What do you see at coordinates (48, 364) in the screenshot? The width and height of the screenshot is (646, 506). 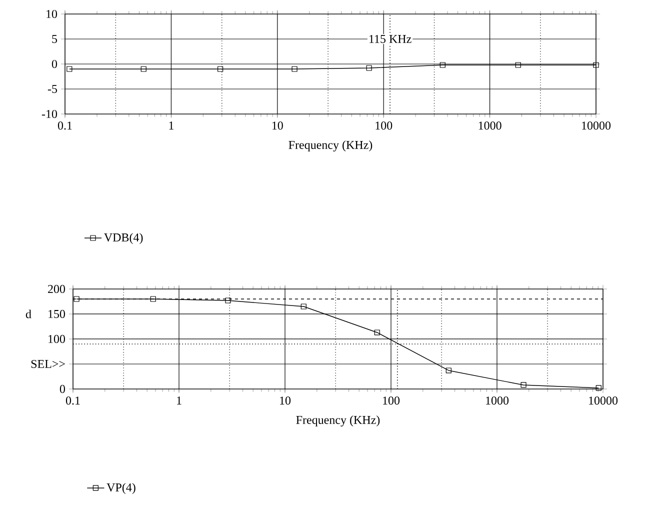 I see `y-tick-label: SEL>>` at bounding box center [48, 364].